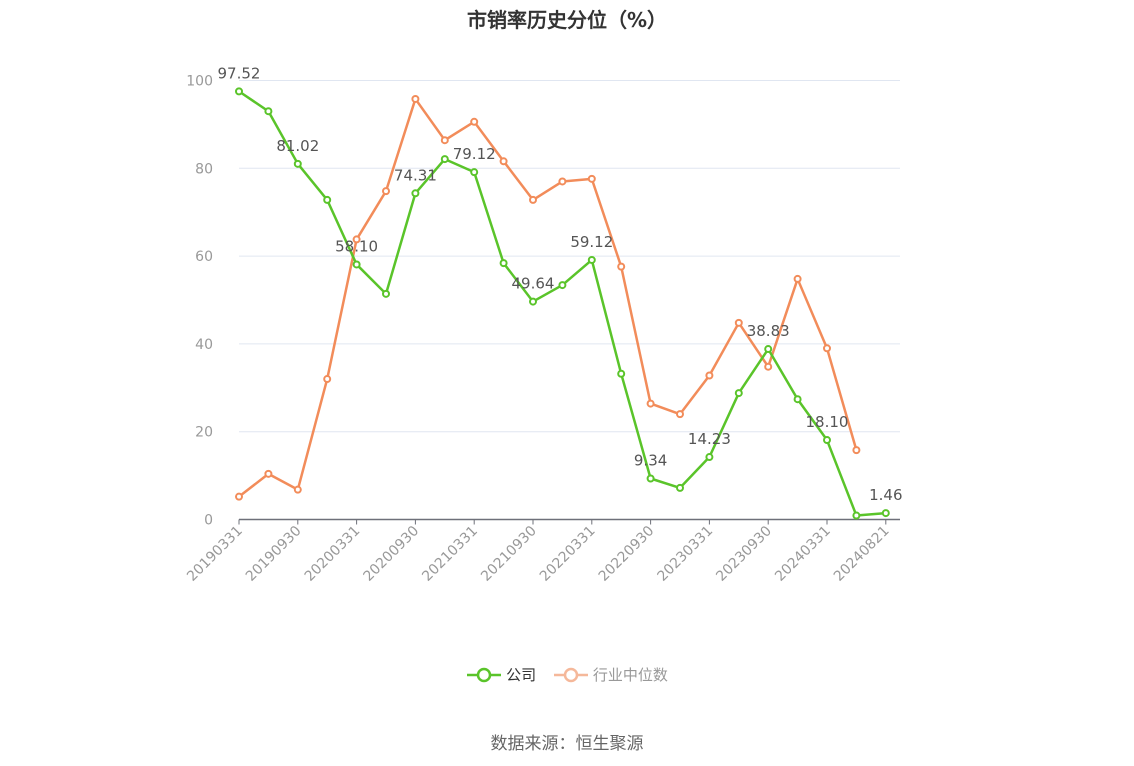  I want to click on legend-company-icon, so click(484, 674).